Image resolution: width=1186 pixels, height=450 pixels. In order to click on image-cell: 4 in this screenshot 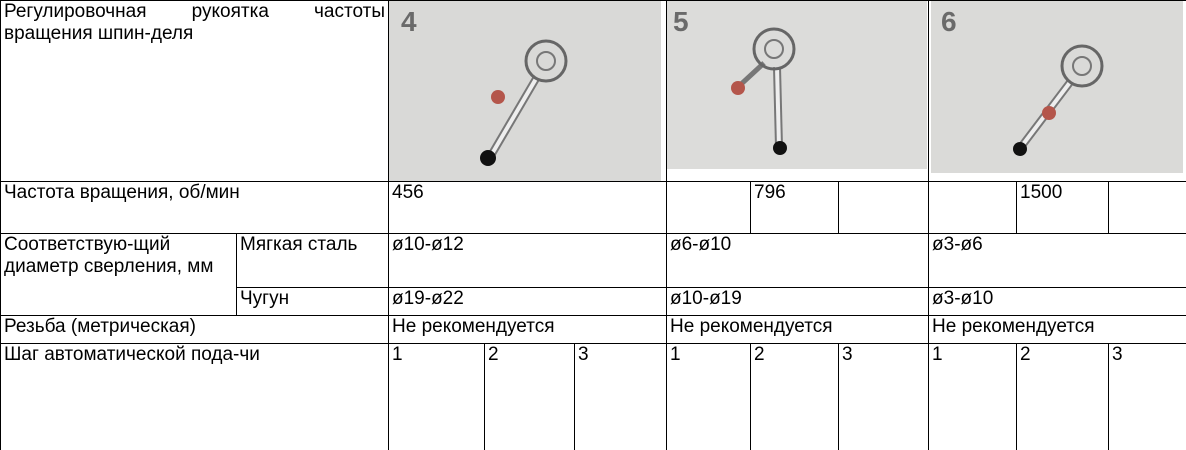, I will do `click(527, 91)`.